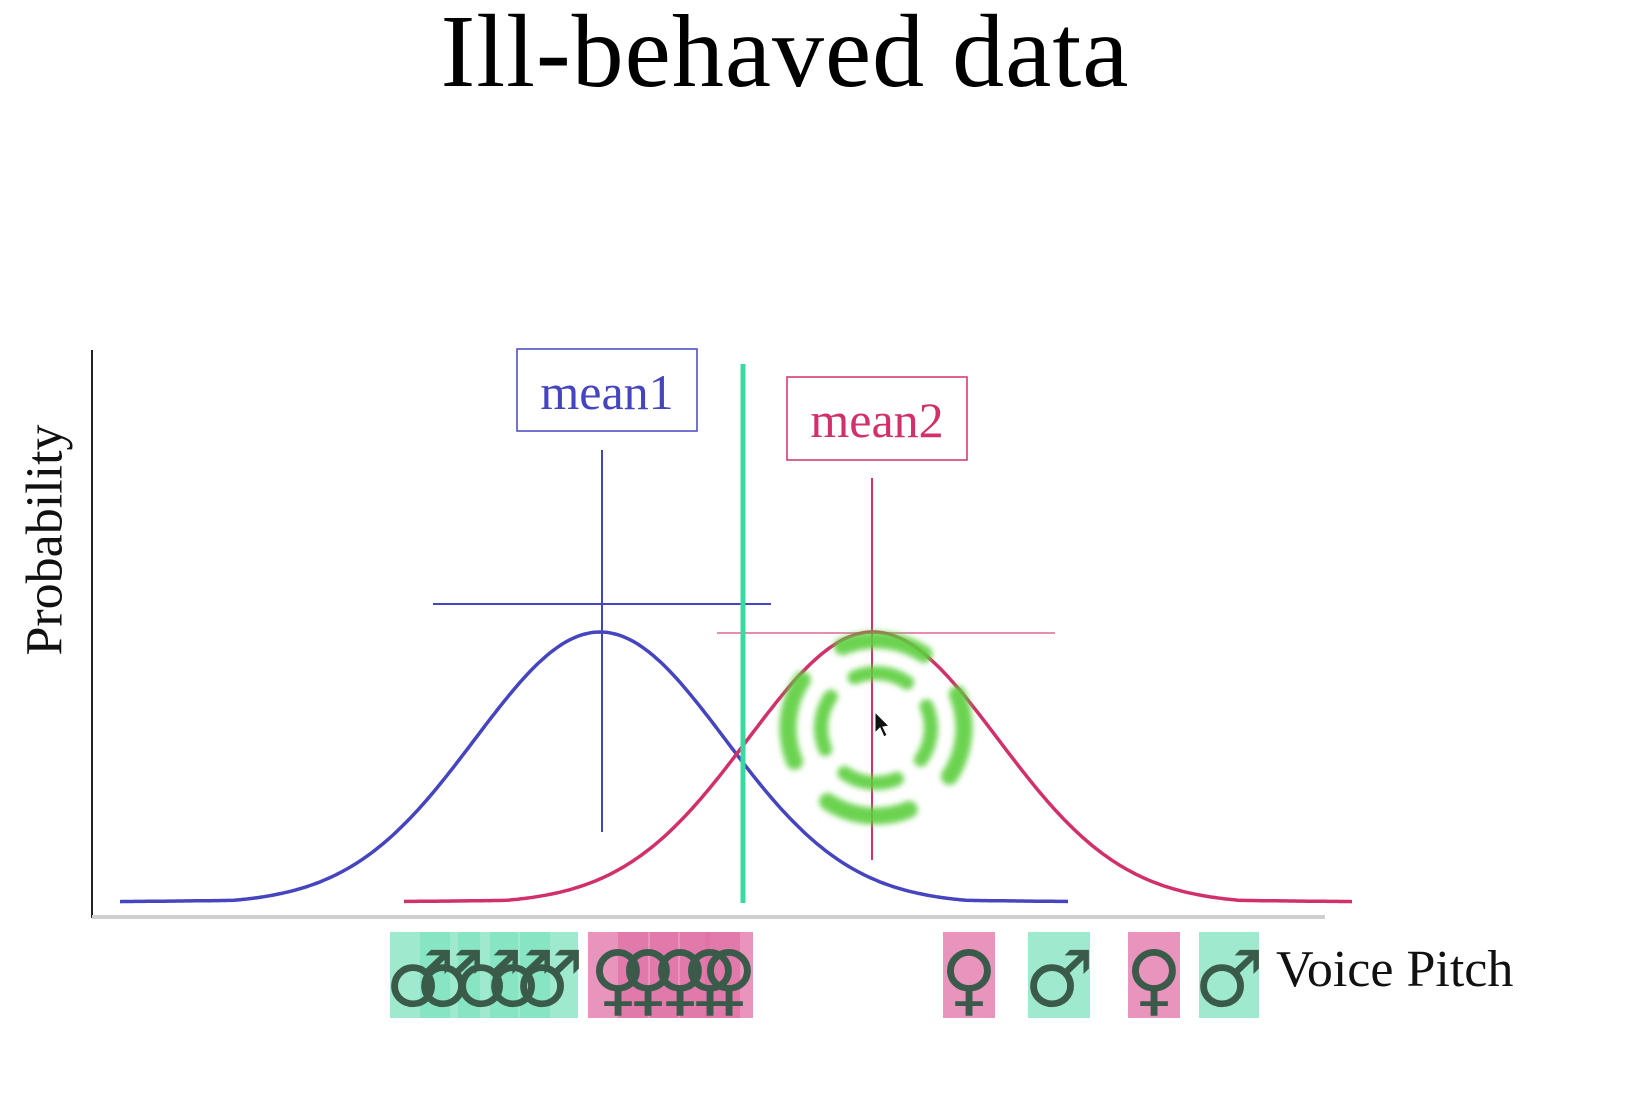 The image size is (1644, 1102). Describe the element at coordinates (882, 724) in the screenshot. I see `pointer-cursor-icon` at that location.